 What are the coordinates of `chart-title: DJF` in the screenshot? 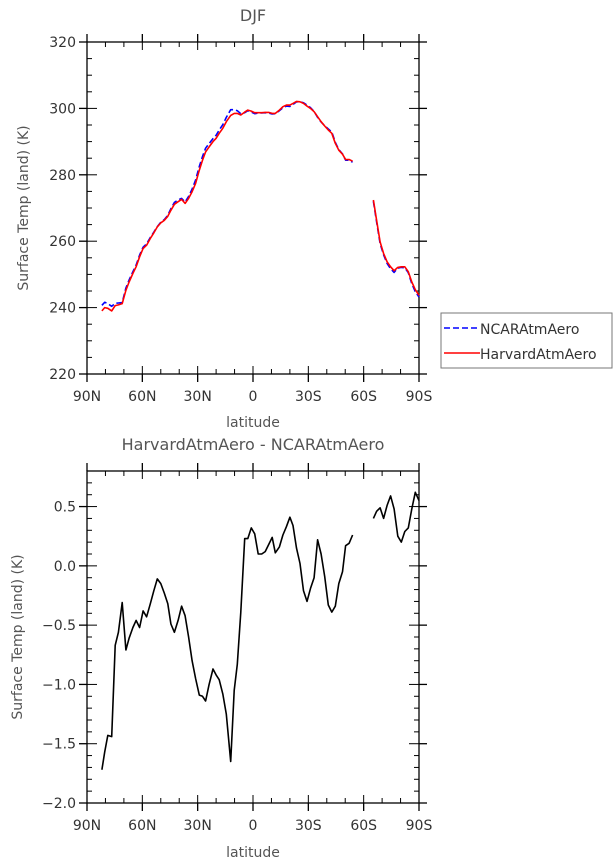 It's located at (253, 15).